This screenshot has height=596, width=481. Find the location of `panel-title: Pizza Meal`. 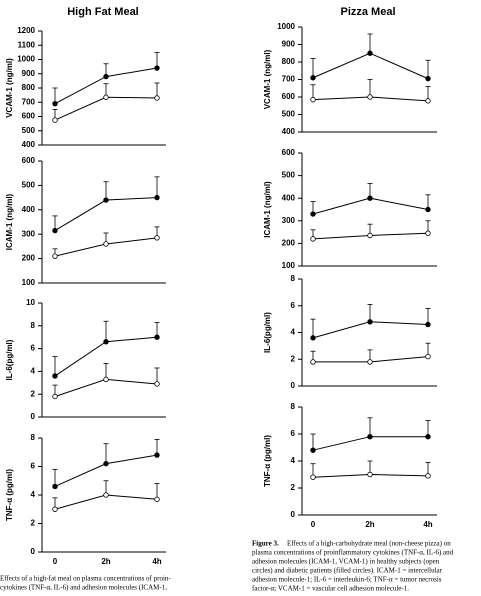

panel-title: Pizza Meal is located at coordinates (367, 12).